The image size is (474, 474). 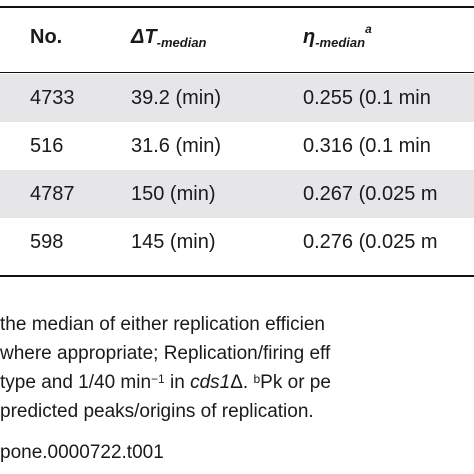 I want to click on table-row: 598 145 (min) 0.276 (0.025 m, so click(x=237, y=242).